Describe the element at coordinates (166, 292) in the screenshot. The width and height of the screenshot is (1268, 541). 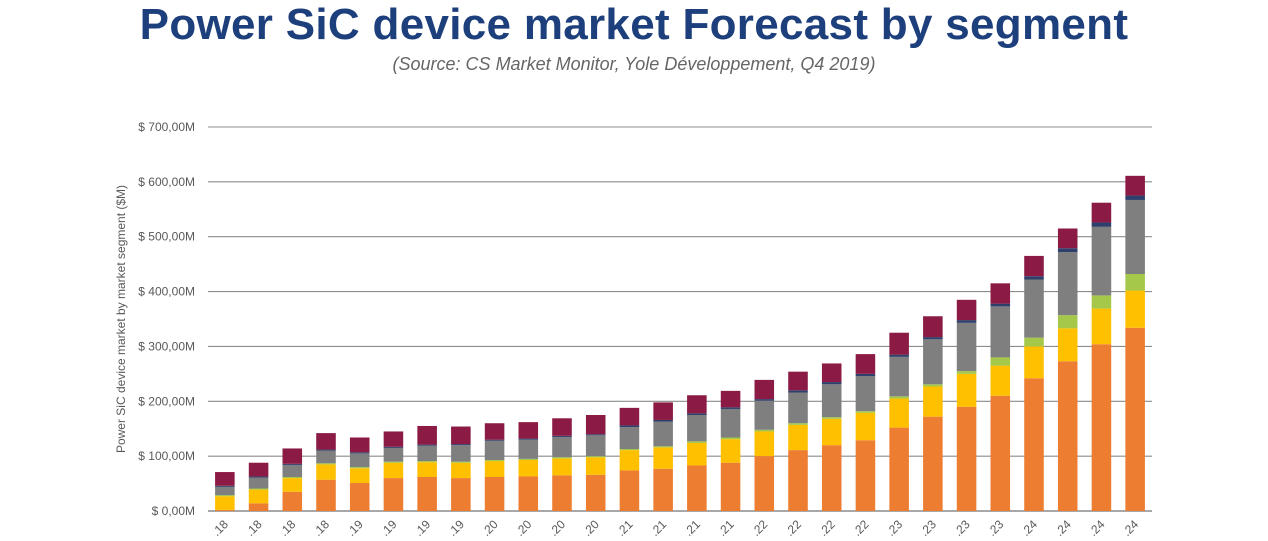
I see `y-tick-label: $ 400,00M` at that location.